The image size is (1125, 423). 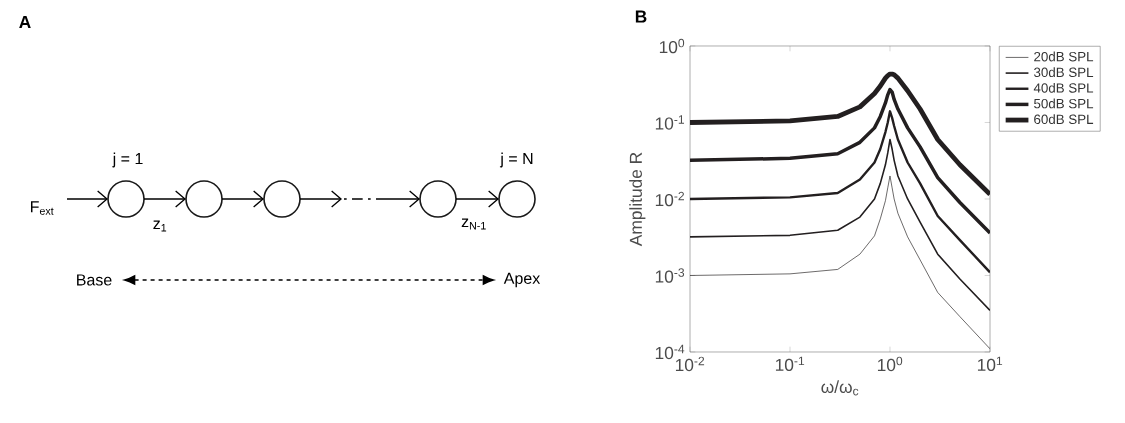 What do you see at coordinates (1064, 103) in the screenshot?
I see `legend-label: 50dB SPL` at bounding box center [1064, 103].